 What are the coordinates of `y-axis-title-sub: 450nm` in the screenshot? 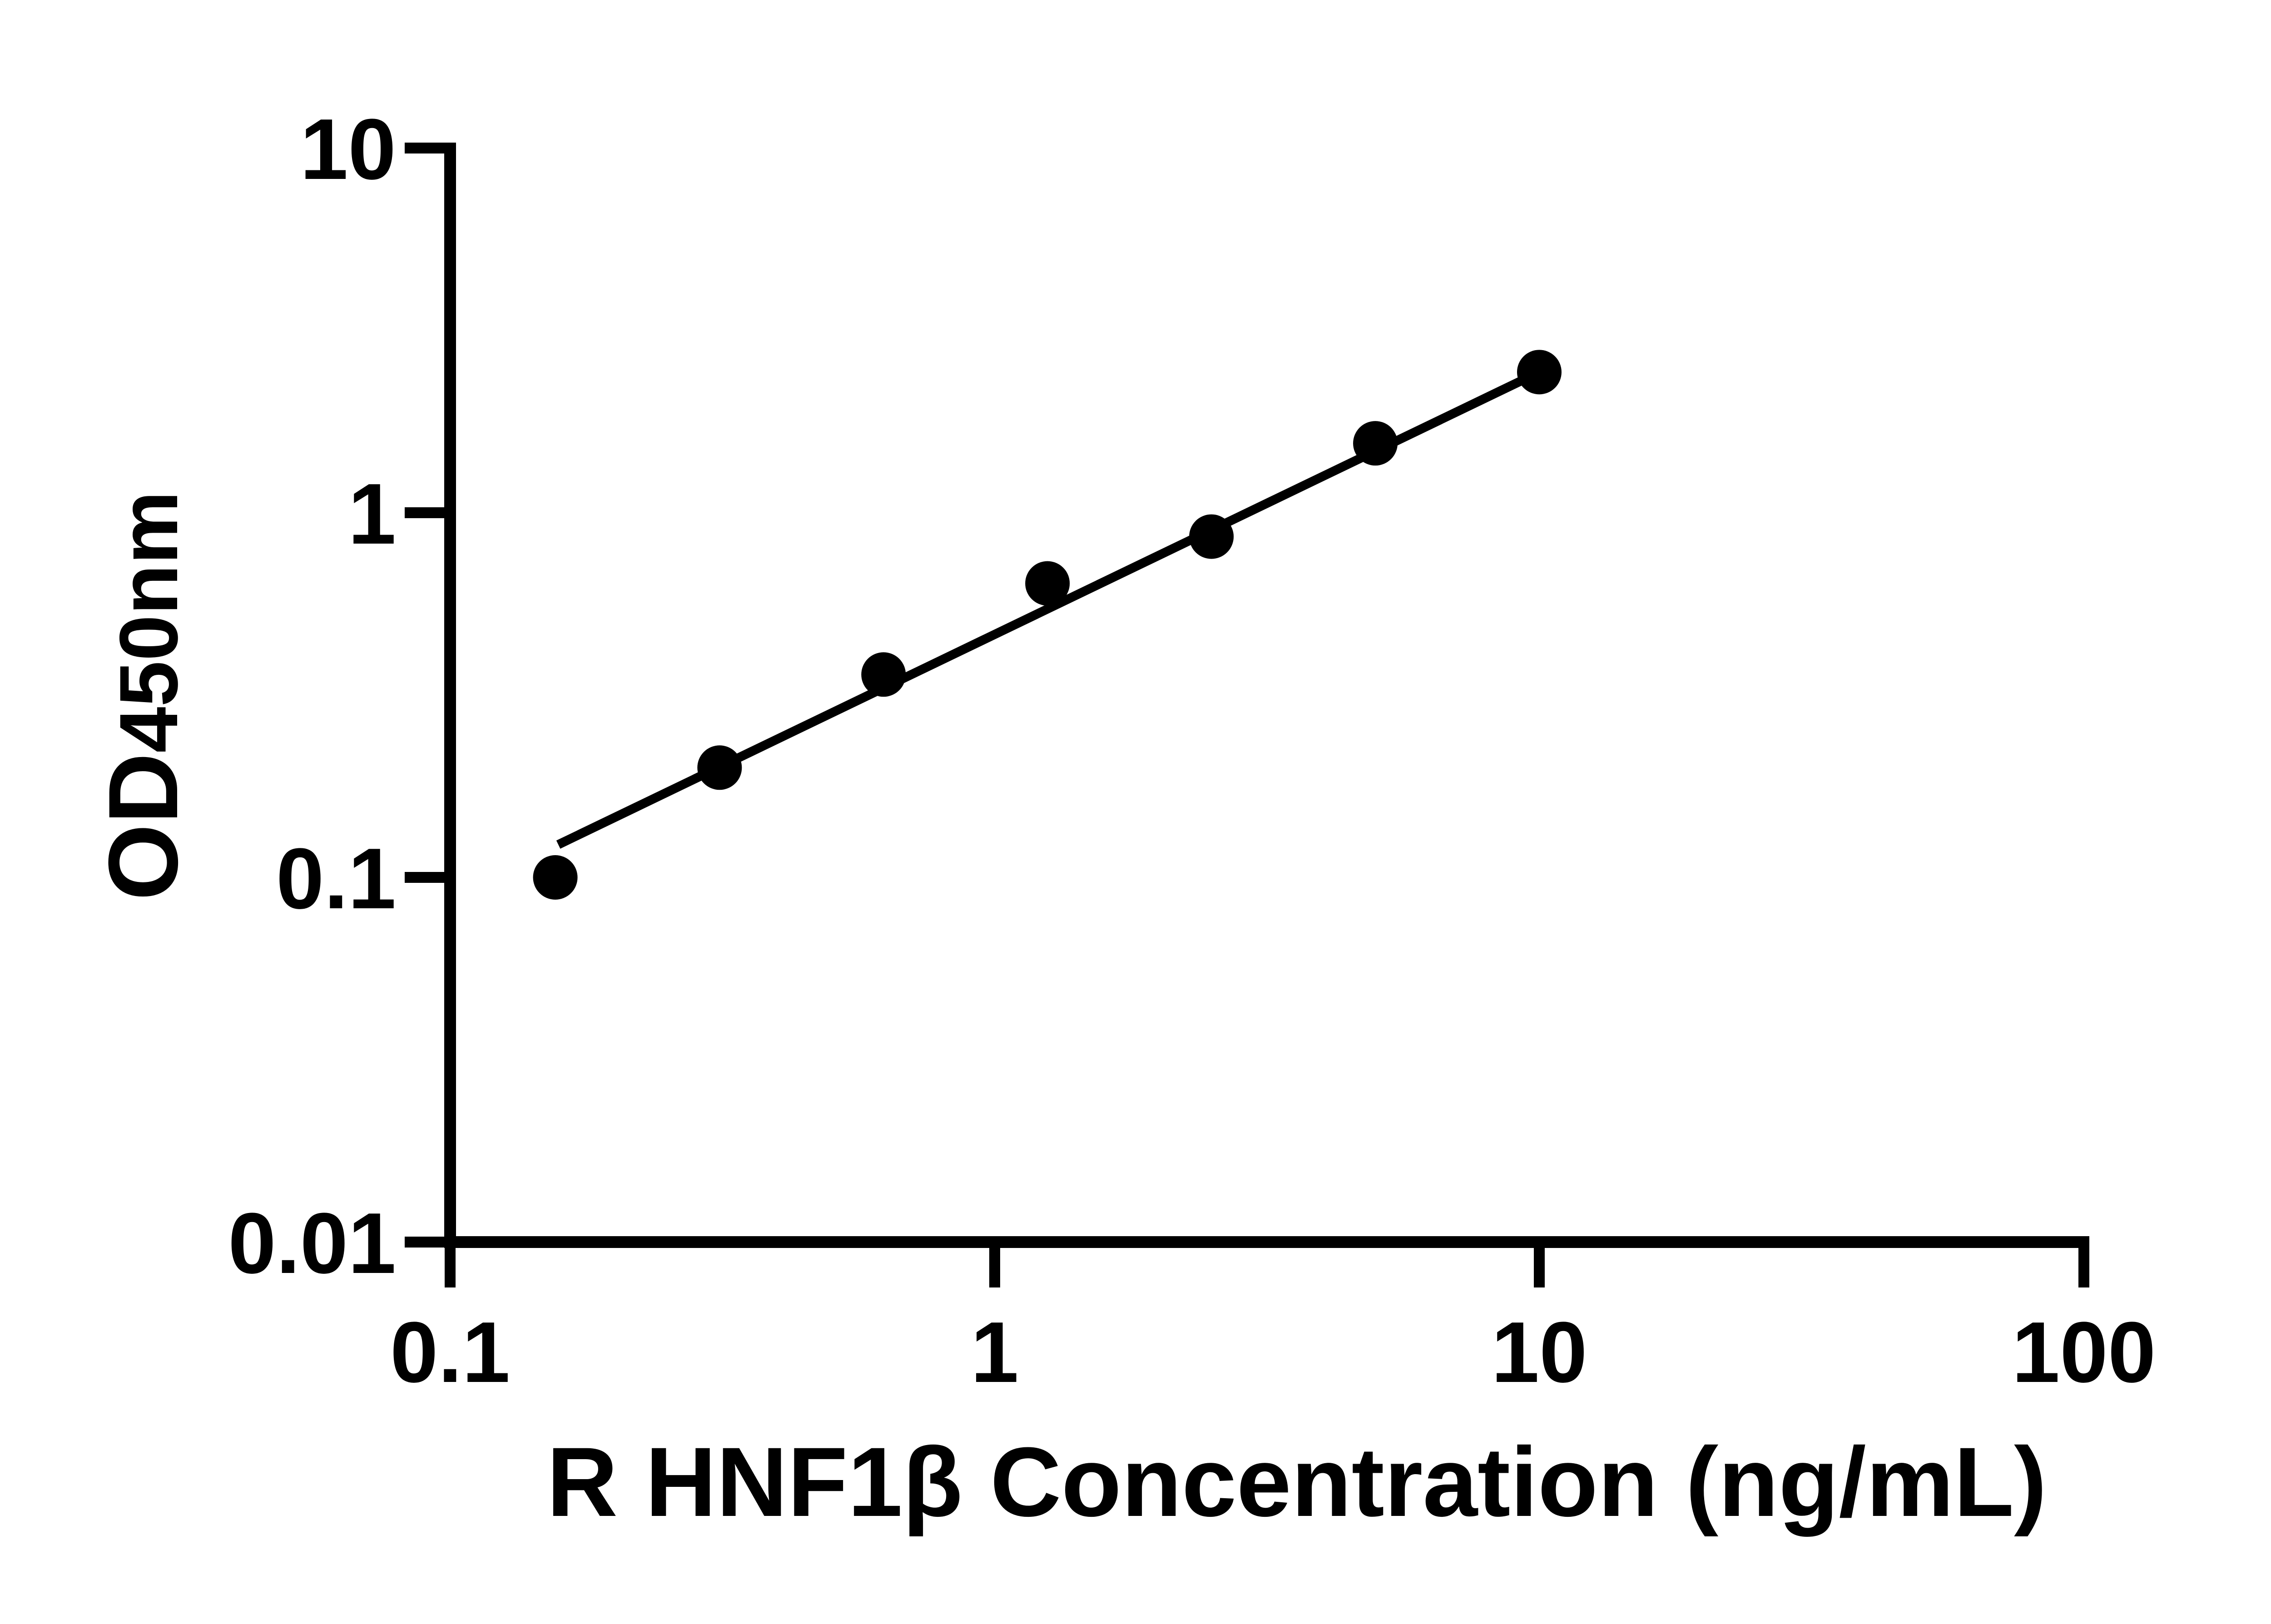 It's located at (148, 622).